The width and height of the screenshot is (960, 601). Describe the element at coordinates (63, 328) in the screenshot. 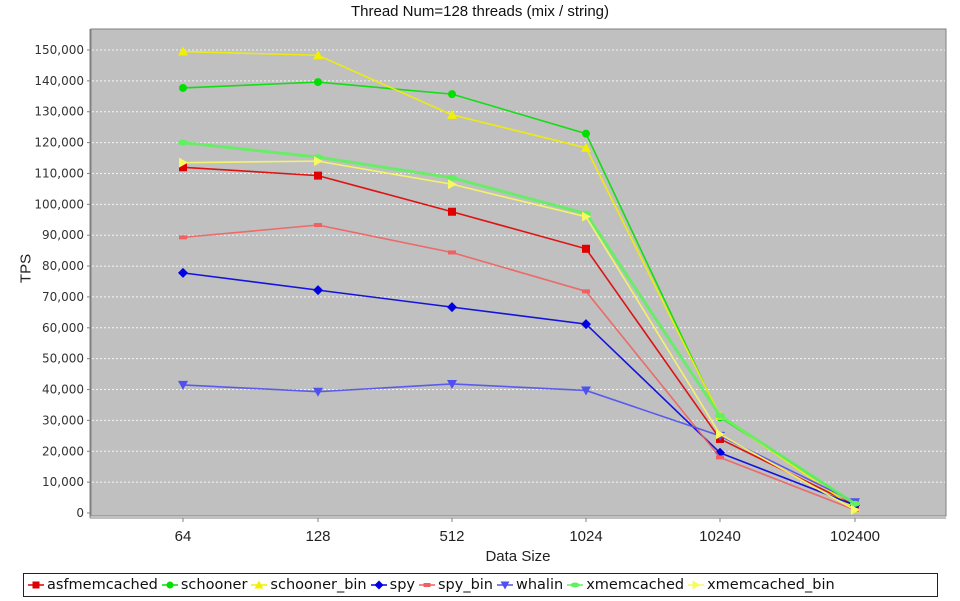

I see `y-tick-label: 60,000` at that location.